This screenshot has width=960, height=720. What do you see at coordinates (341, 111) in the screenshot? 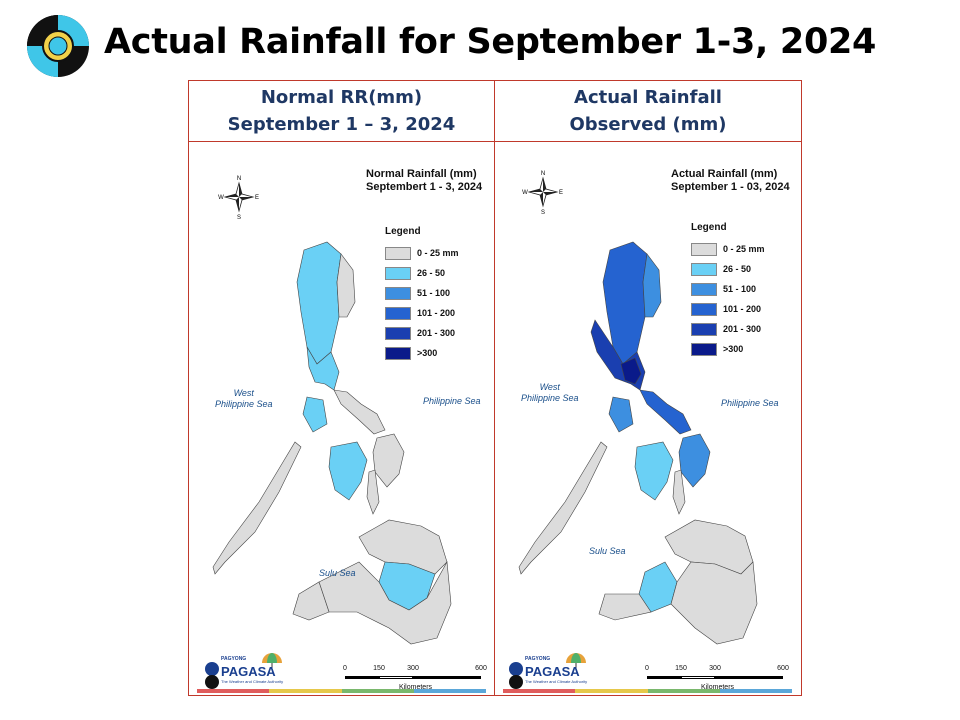
I see `normal-heading: Normal RR(mm) September 1 – 3, 2024` at bounding box center [341, 111].